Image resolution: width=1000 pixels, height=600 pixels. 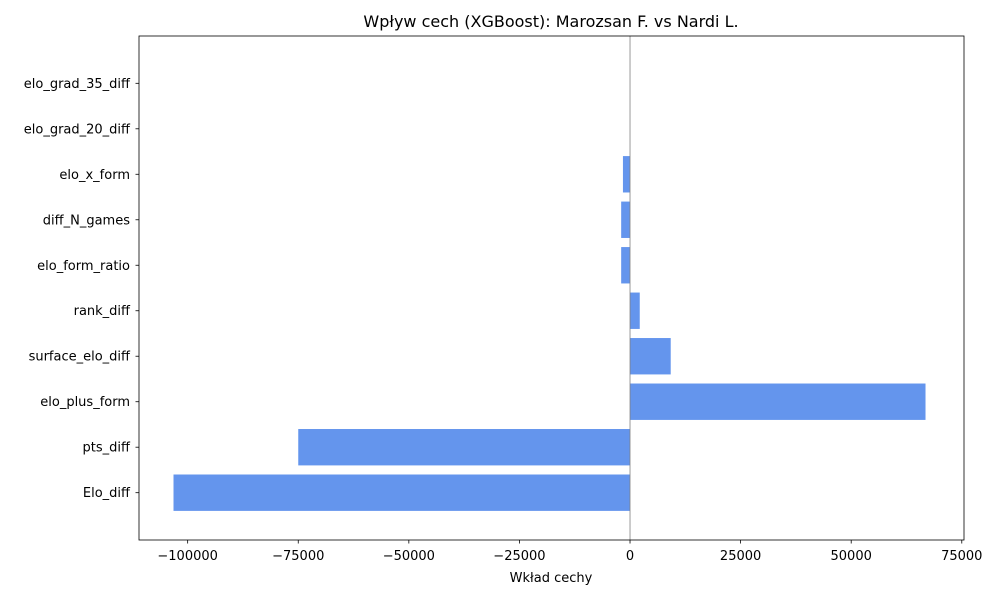 I want to click on y-tick-label: elo_x_form, so click(x=94, y=175).